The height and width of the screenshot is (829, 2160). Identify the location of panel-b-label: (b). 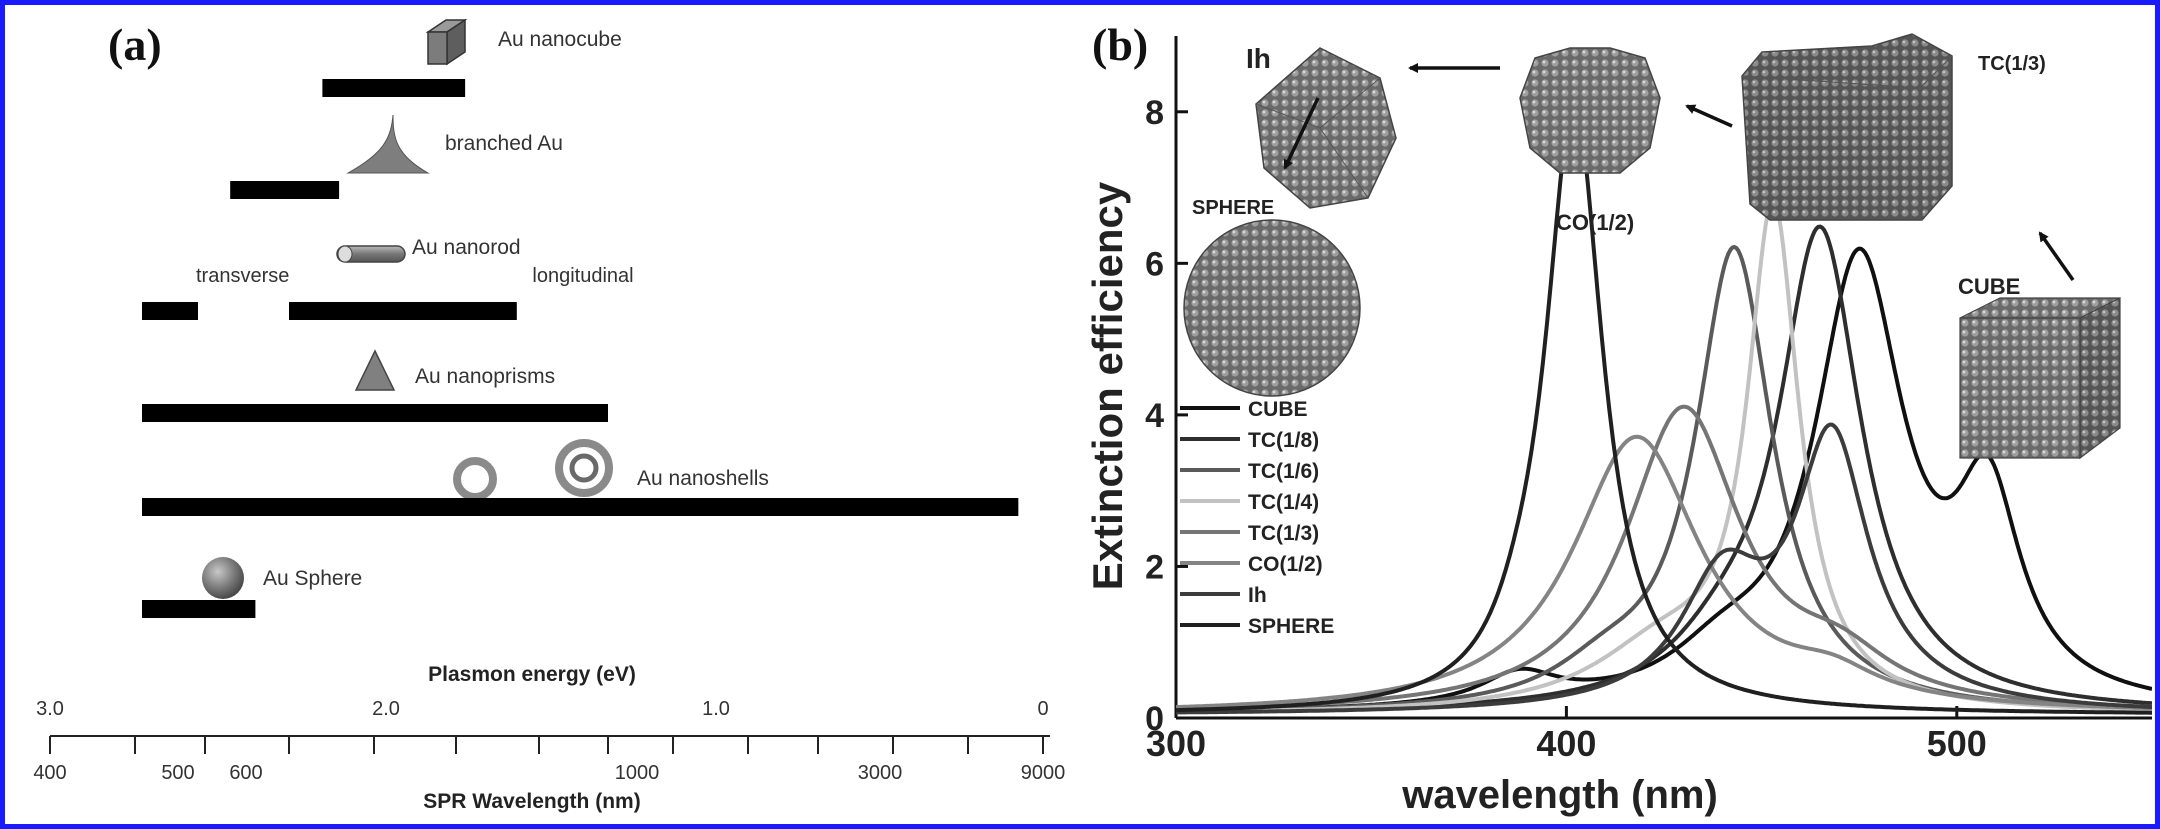
(1120, 44).